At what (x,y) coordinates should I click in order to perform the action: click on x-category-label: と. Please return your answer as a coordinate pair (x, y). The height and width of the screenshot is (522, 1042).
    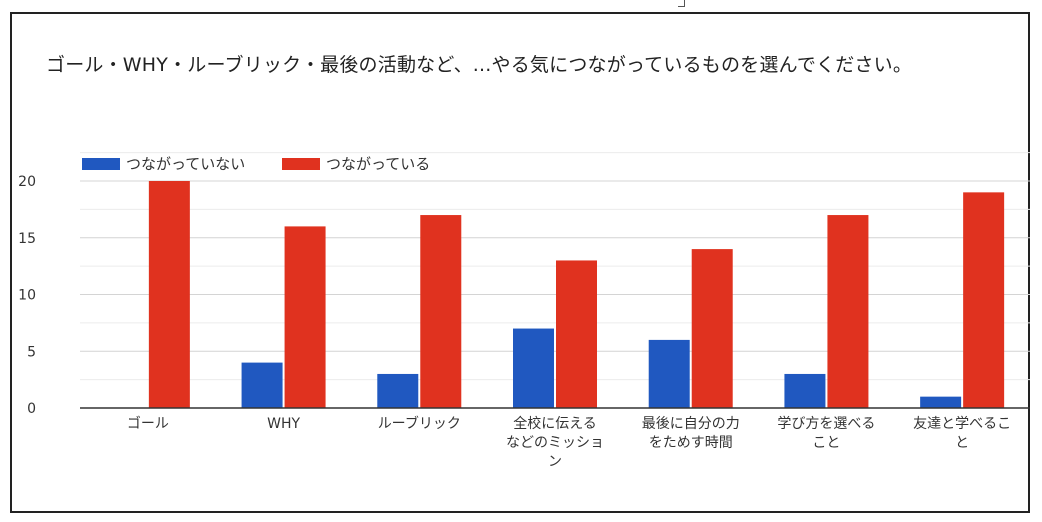
    Looking at the image, I should click on (962, 443).